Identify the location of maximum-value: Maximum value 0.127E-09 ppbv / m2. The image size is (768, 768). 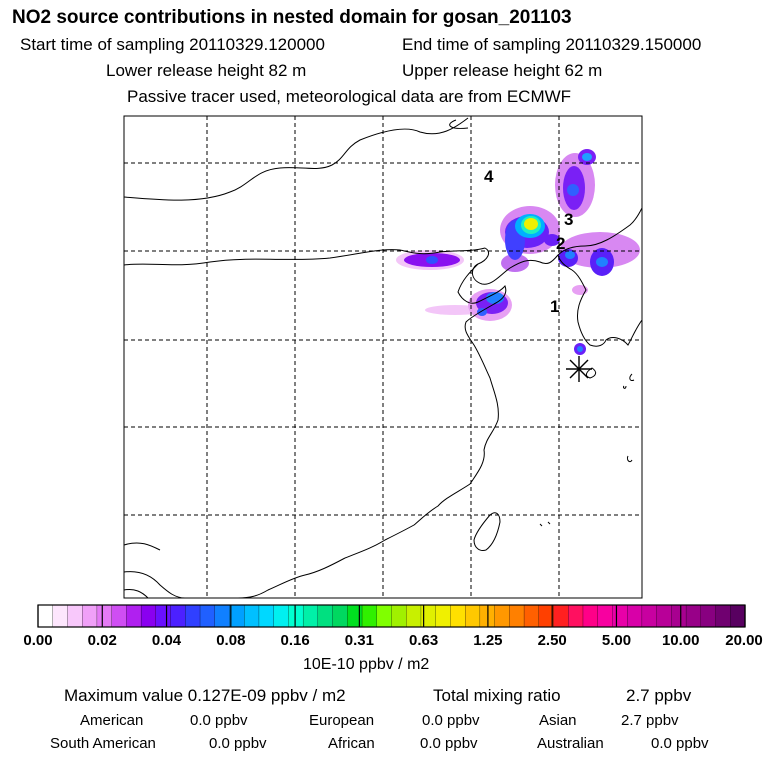
(205, 695).